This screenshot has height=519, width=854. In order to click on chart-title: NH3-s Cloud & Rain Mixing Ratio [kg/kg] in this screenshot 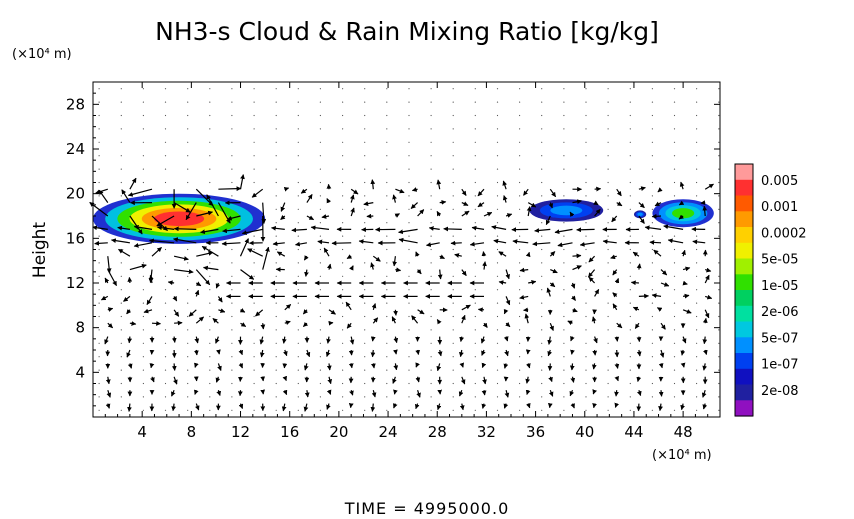, I will do `click(407, 31)`.